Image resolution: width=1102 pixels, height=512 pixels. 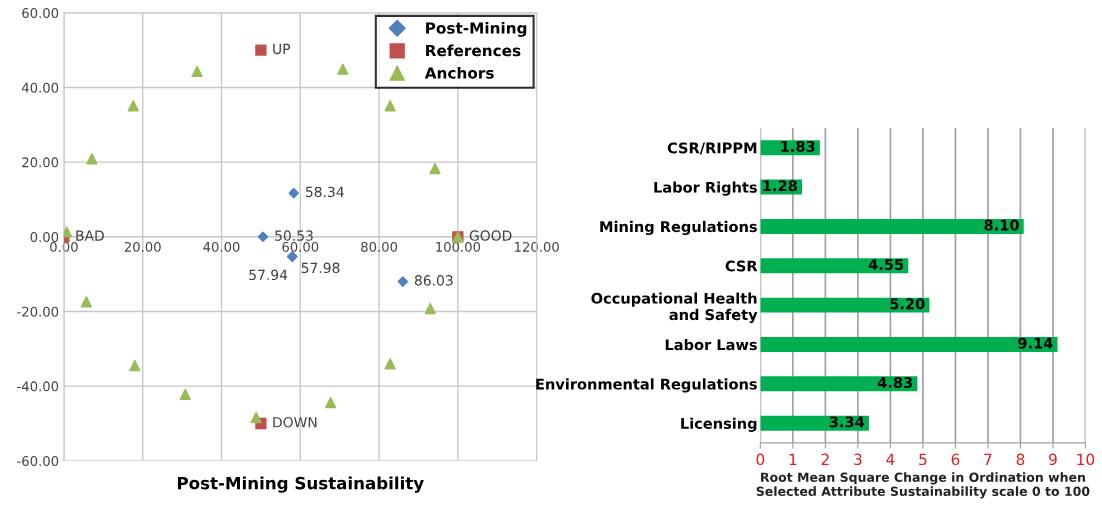 What do you see at coordinates (490, 235) in the screenshot?
I see `annotation: GOOD` at bounding box center [490, 235].